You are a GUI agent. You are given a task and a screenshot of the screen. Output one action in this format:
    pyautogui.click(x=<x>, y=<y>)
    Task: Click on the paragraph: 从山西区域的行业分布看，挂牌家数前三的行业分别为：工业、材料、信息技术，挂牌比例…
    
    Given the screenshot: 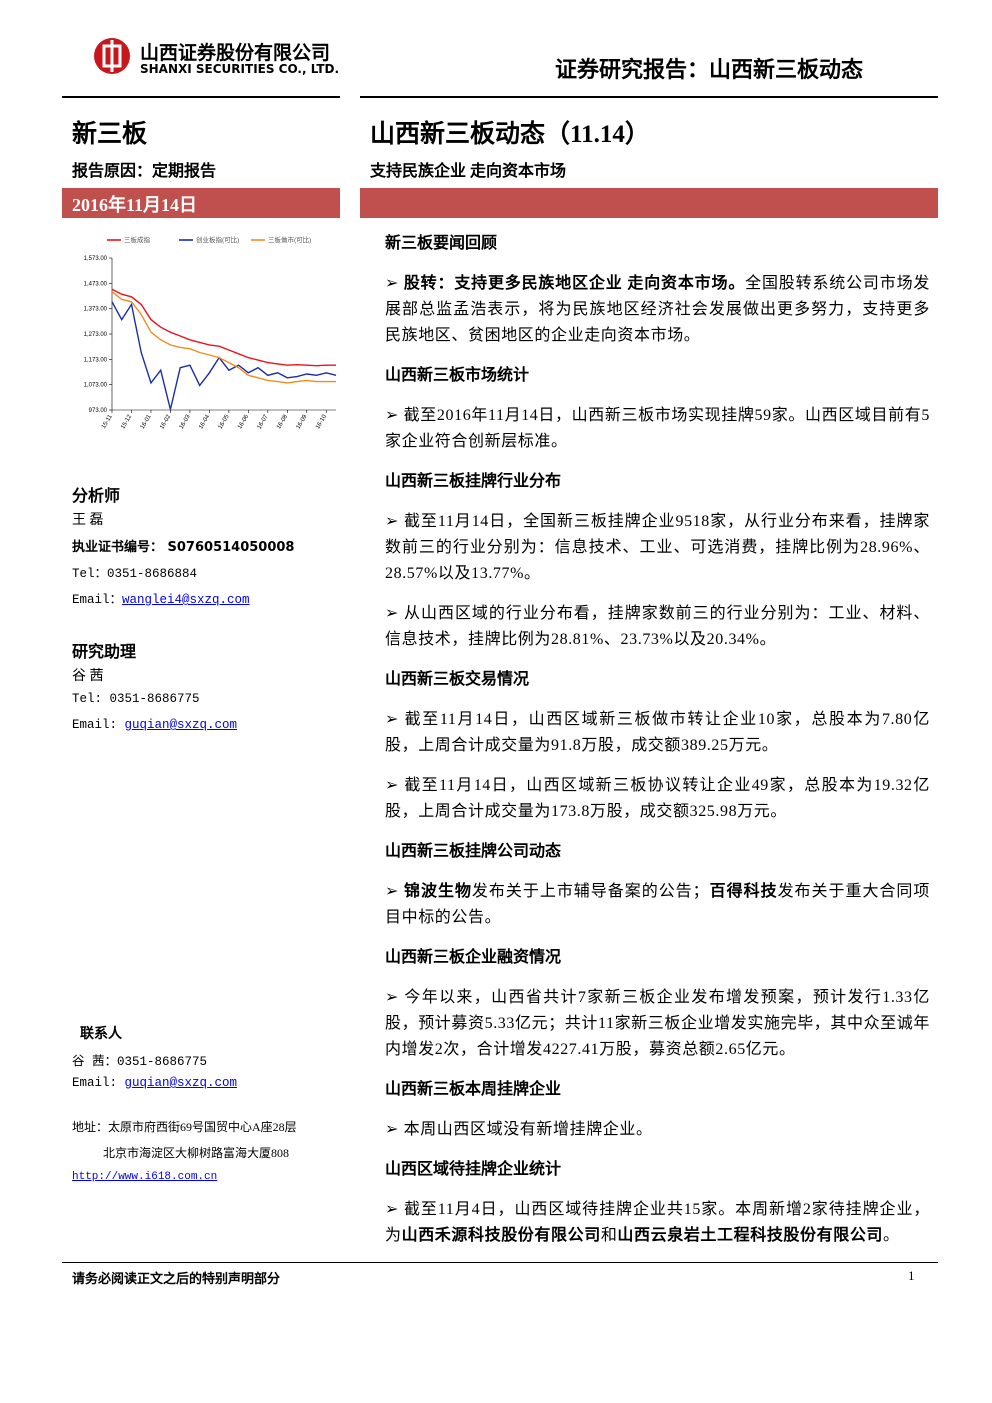 What is the action you would take?
    pyautogui.click(x=657, y=627)
    